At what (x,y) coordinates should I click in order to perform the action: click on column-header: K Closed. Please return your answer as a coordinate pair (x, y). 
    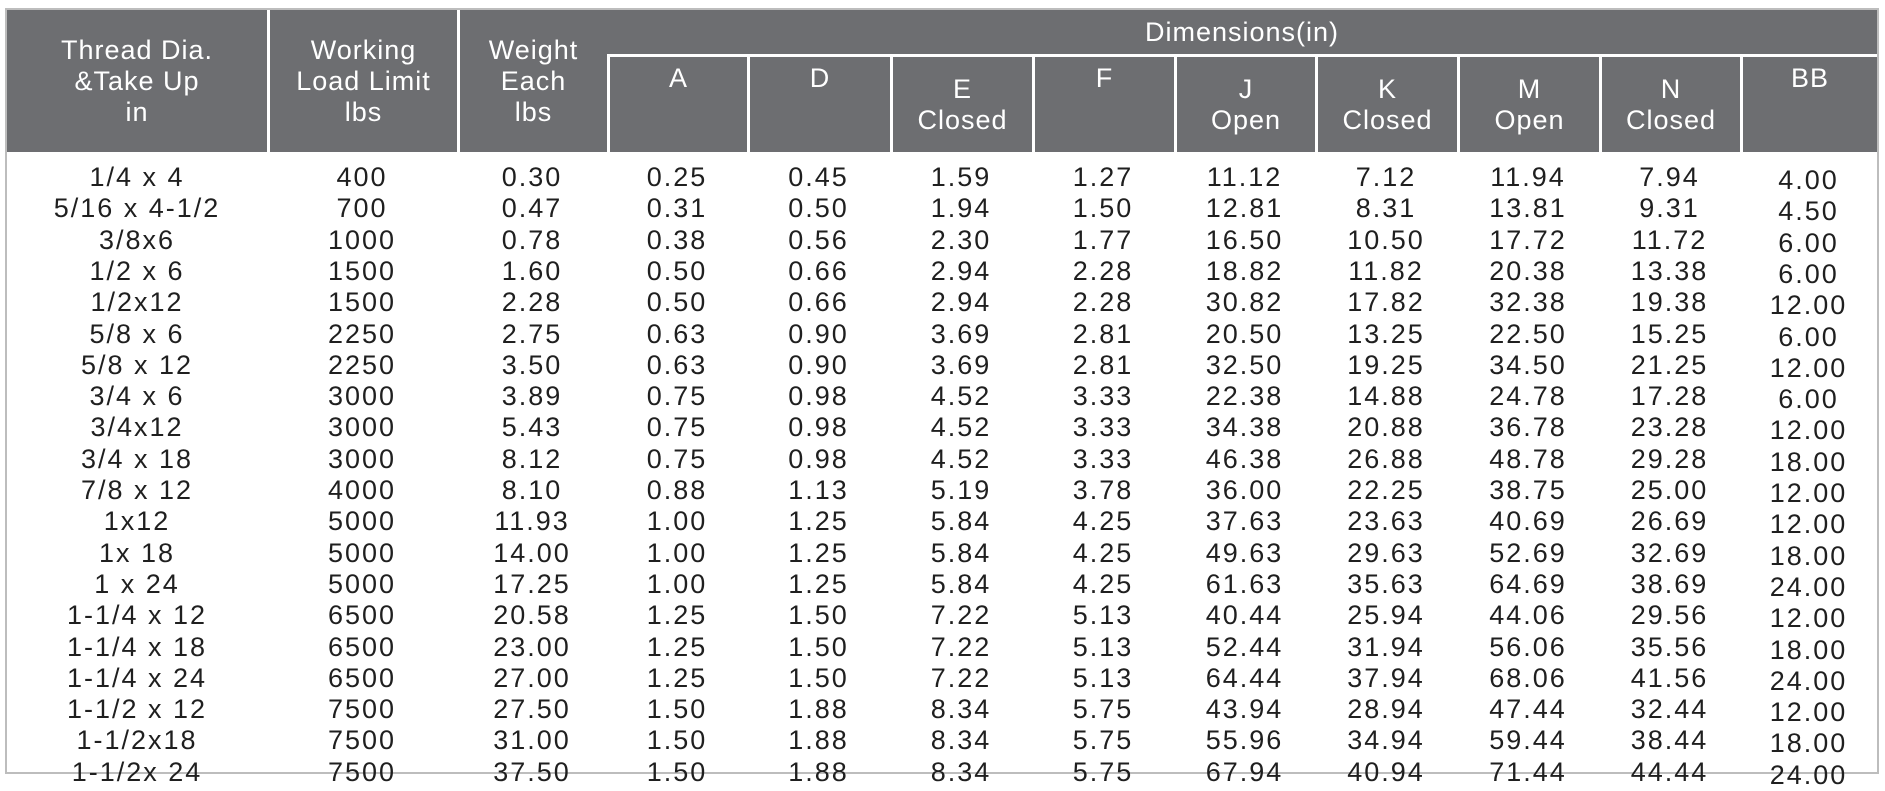
    Looking at the image, I should click on (1387, 104).